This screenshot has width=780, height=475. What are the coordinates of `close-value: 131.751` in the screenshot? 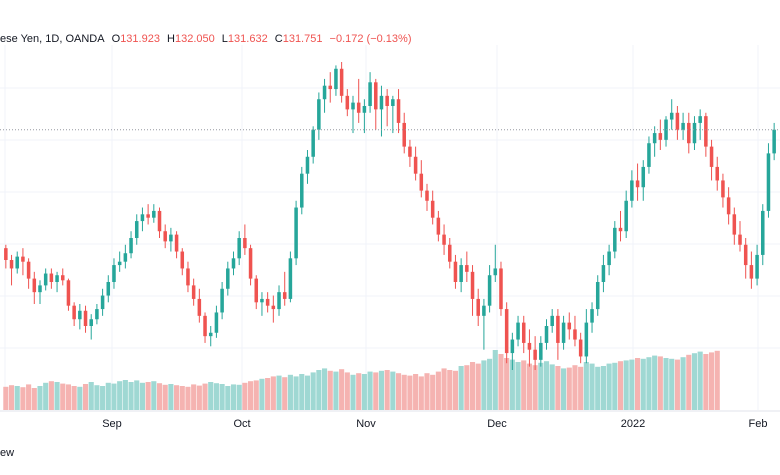 It's located at (302, 39).